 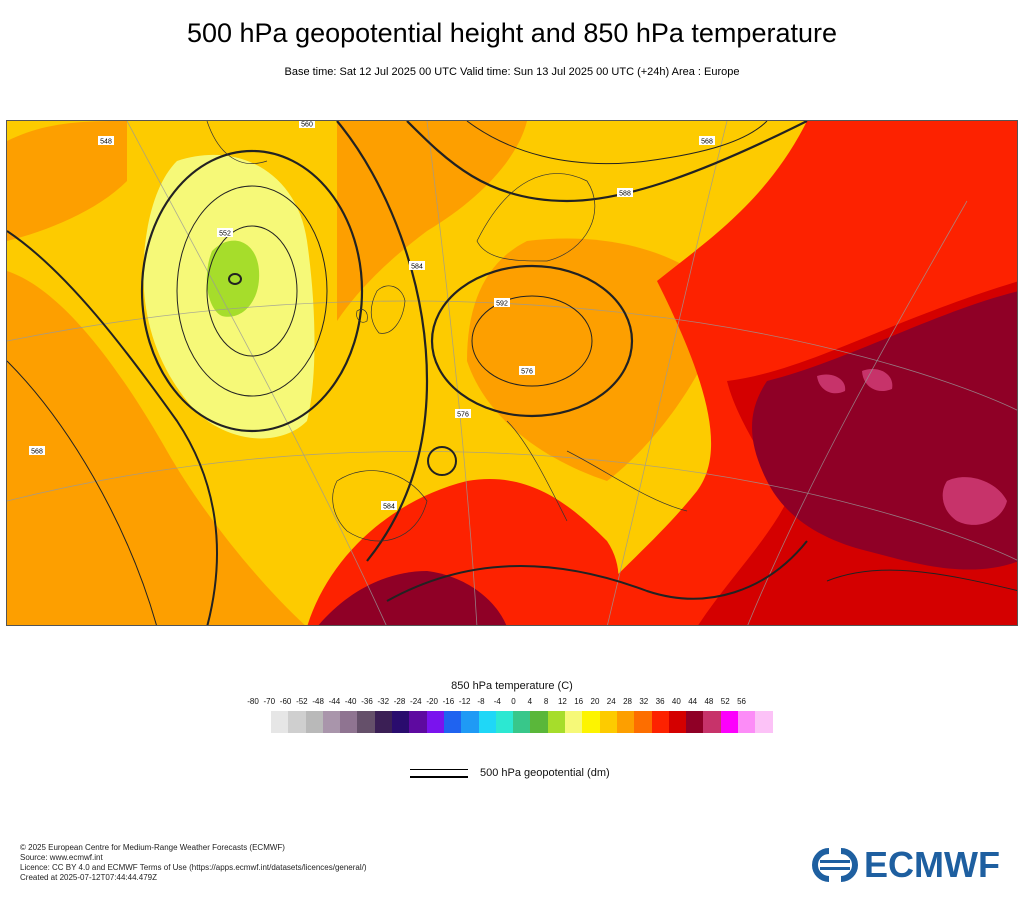 What do you see at coordinates (253, 701) in the screenshot?
I see `scale-label: -80` at bounding box center [253, 701].